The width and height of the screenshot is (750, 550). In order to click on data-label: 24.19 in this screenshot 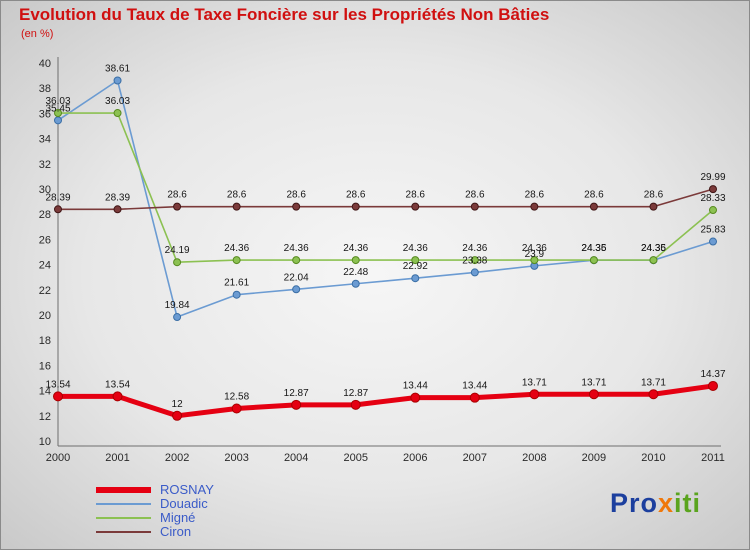, I will do `click(177, 250)`.